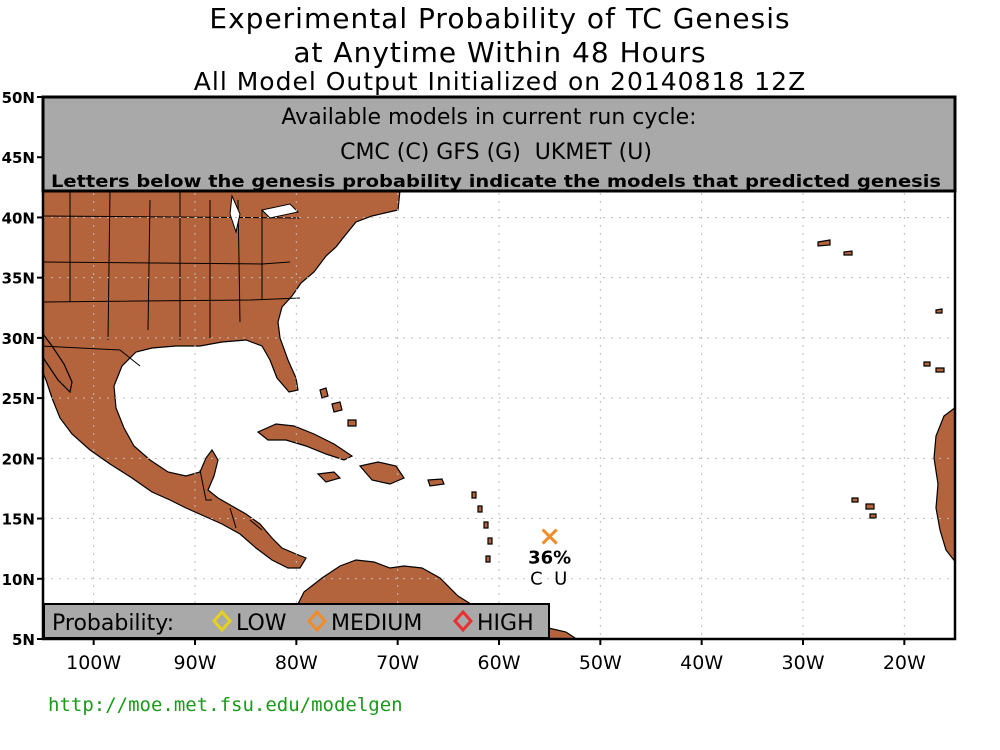 Image resolution: width=1000 pixels, height=750 pixels. I want to click on banner-background, so click(499, 144).